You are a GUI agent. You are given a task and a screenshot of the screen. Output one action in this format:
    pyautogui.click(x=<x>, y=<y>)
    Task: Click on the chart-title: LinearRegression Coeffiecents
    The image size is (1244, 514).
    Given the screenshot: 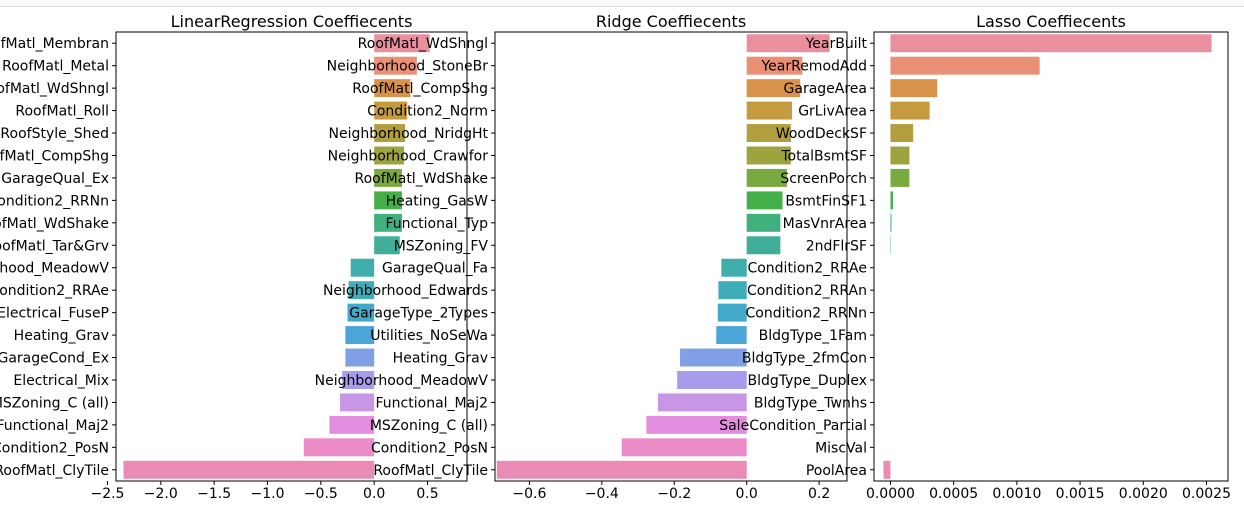 What is the action you would take?
    pyautogui.click(x=292, y=21)
    